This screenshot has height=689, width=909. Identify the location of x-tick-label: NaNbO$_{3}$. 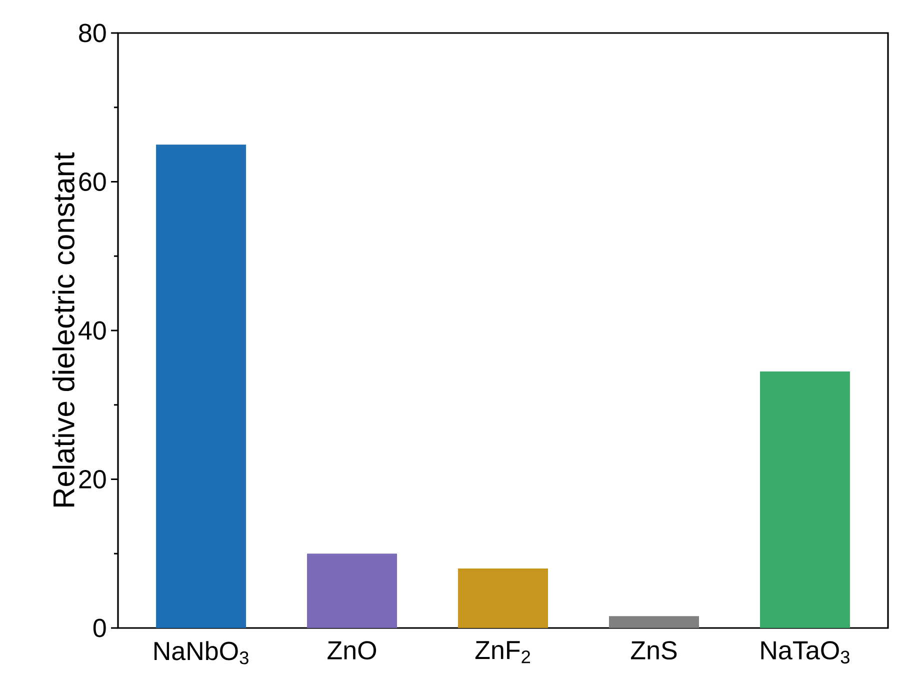
(201, 652).